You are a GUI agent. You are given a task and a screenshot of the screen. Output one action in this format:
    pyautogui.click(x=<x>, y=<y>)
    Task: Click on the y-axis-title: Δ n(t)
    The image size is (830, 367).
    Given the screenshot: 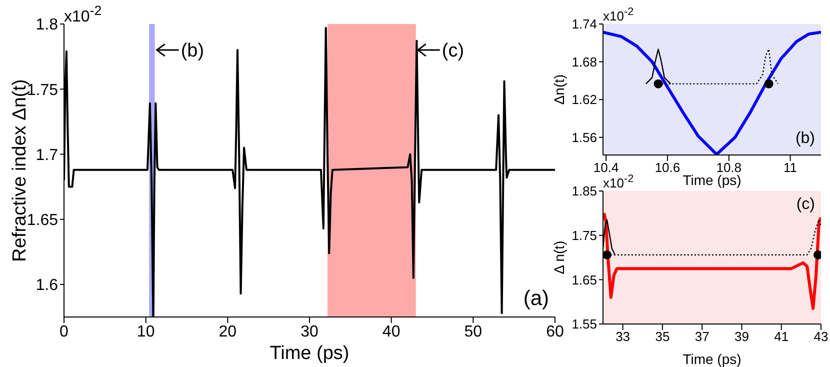 What is the action you would take?
    pyautogui.click(x=558, y=257)
    